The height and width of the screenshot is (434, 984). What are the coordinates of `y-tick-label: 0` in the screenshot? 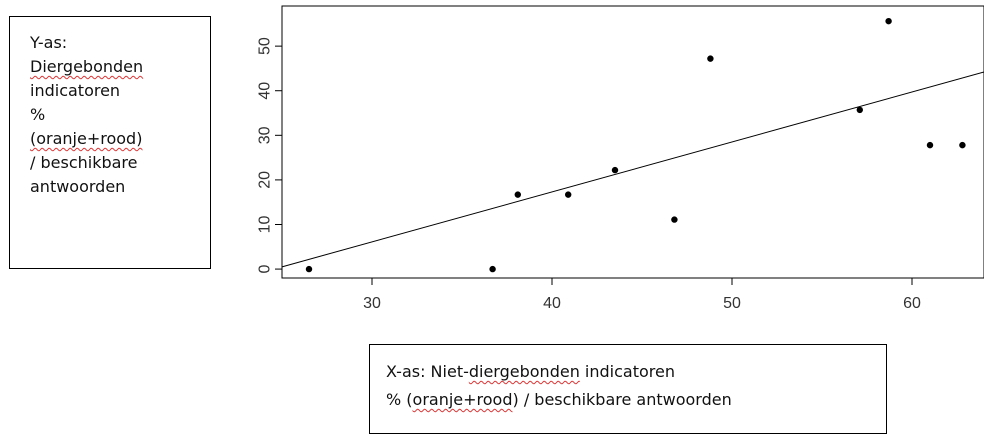 It's located at (265, 269).